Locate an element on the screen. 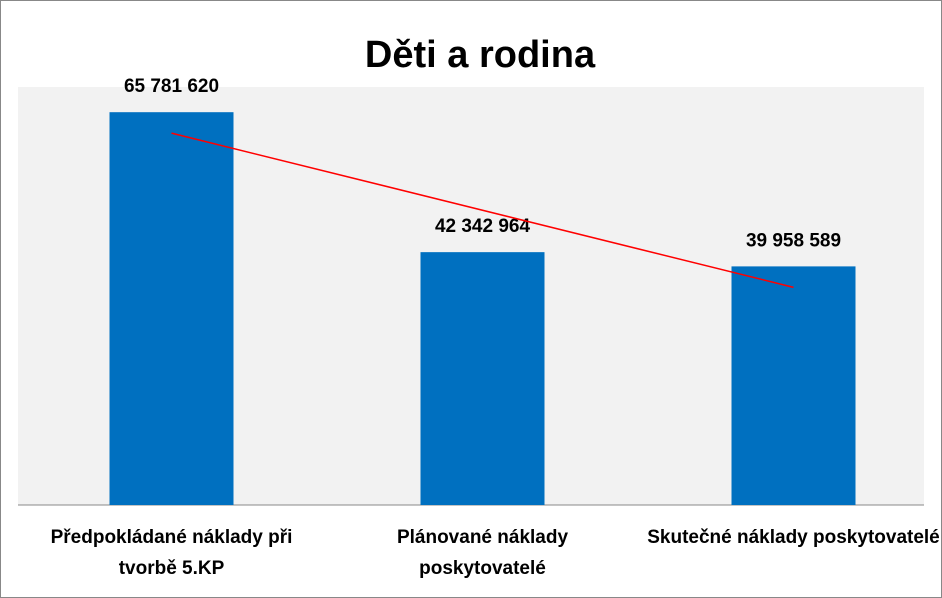 The width and height of the screenshot is (942, 598). x-tick-label: Předpokládané náklady při tvorbě 5.KP is located at coordinates (171, 553).